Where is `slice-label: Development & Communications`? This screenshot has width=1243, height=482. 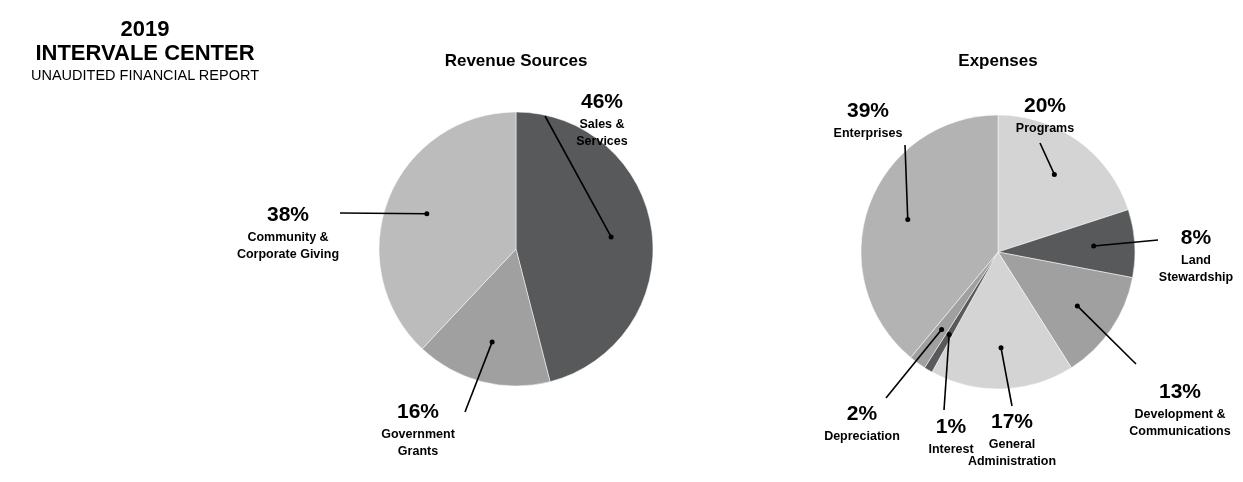
slice-label: Development & Communications is located at coordinates (1180, 422).